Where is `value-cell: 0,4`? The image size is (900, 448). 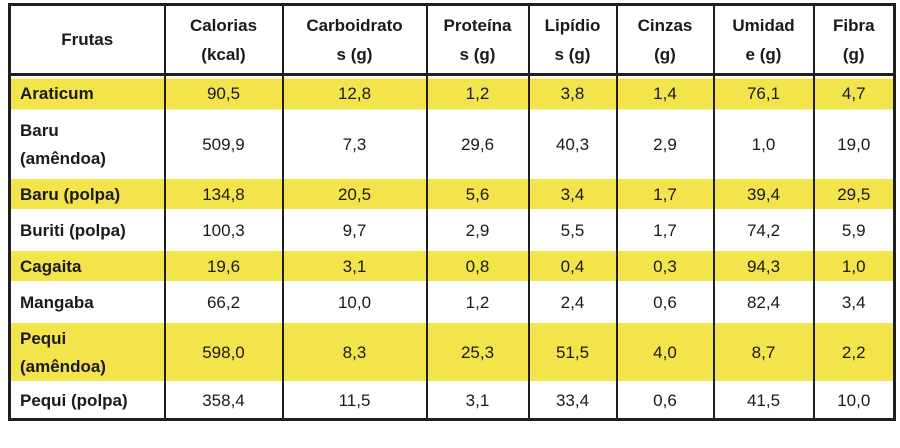 value-cell: 0,4 is located at coordinates (572, 266).